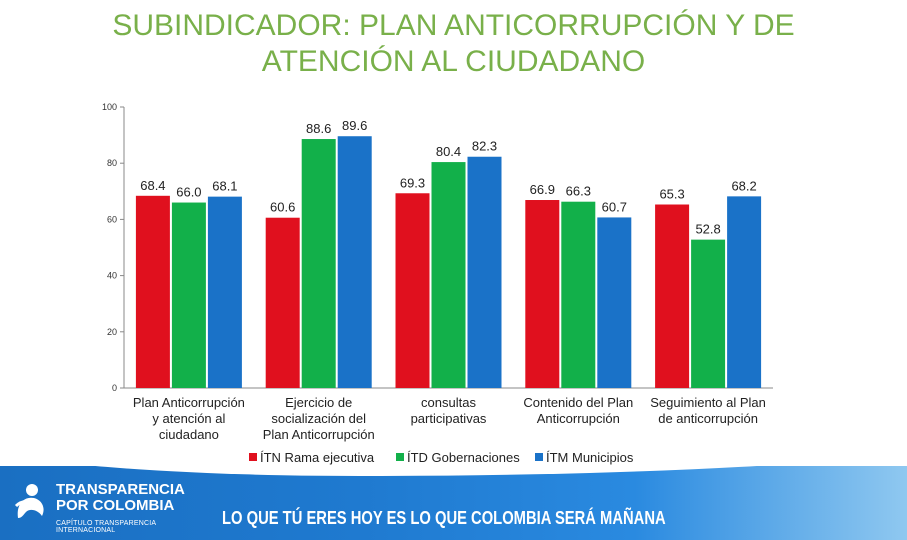 The width and height of the screenshot is (907, 540). What do you see at coordinates (114, 388) in the screenshot?
I see `y-tick-label: 0` at bounding box center [114, 388].